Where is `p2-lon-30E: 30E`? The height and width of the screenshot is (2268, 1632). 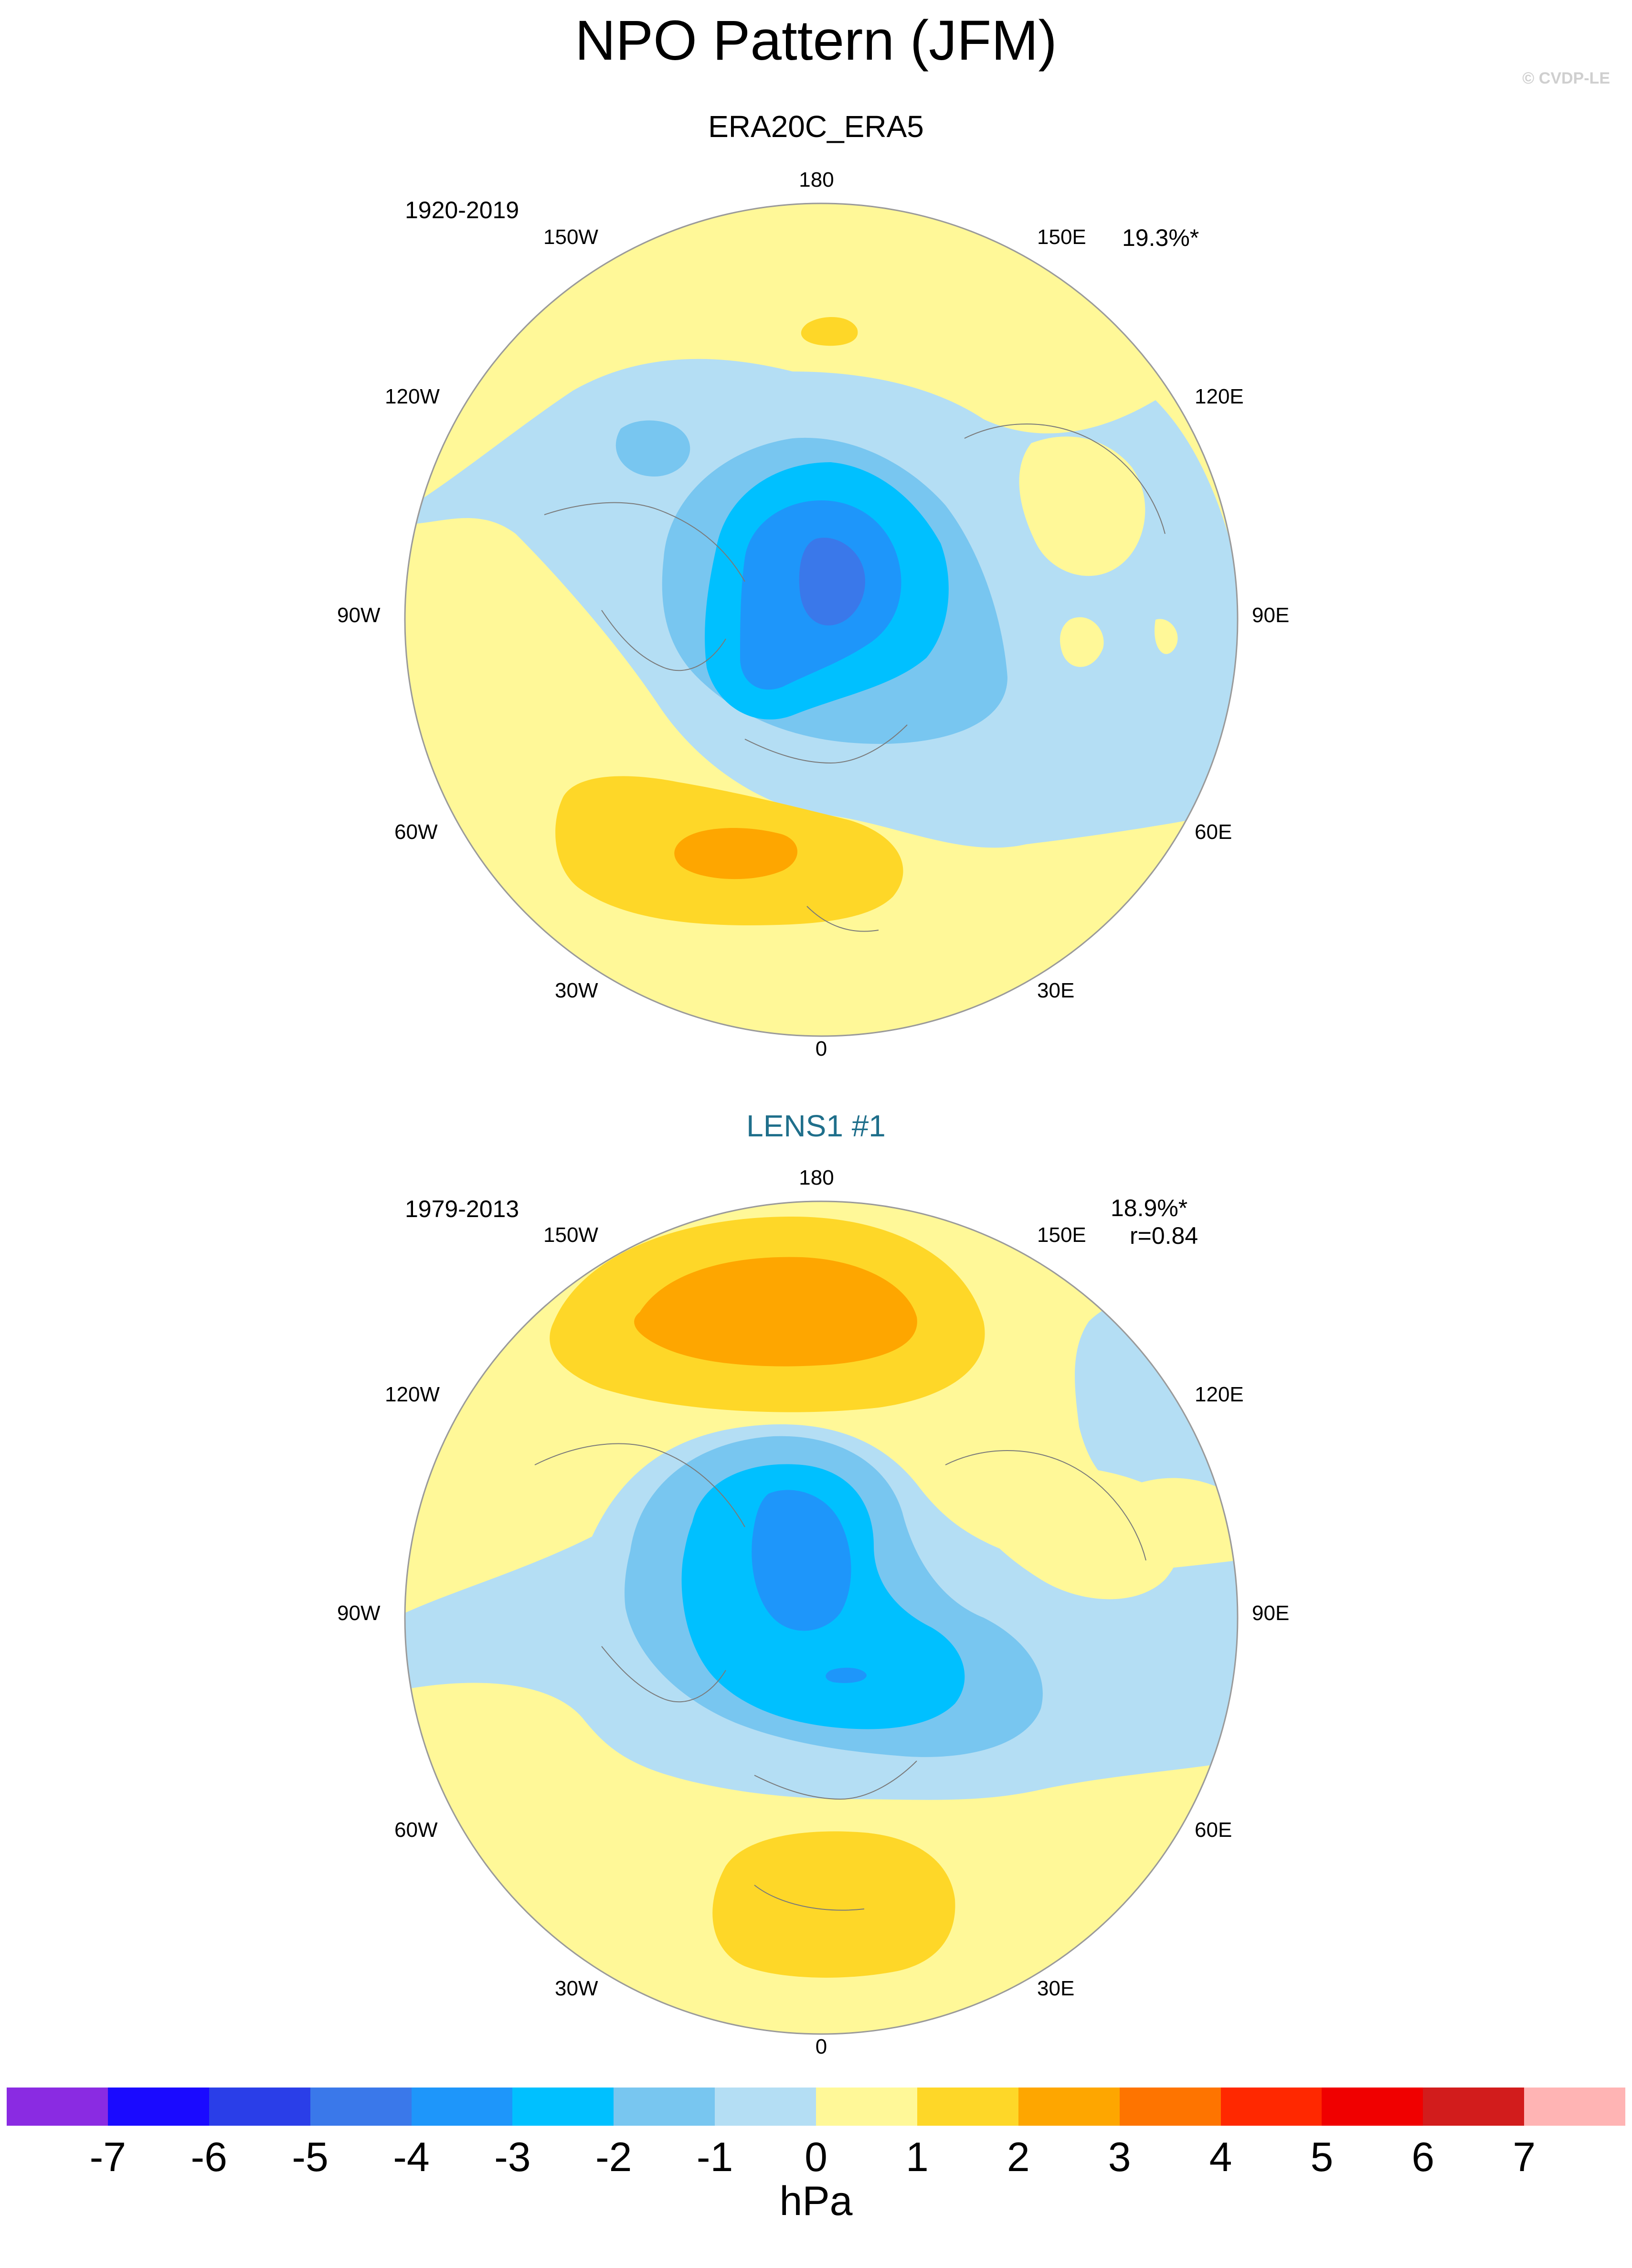
p2-lon-30E: 30E is located at coordinates (1056, 1989).